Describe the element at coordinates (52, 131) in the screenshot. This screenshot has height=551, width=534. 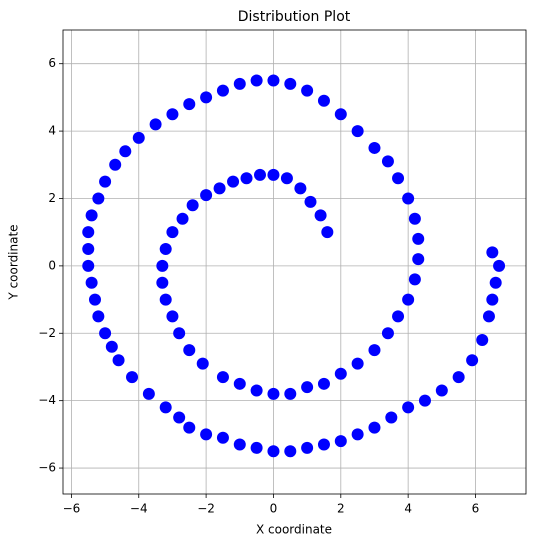
I see `y-tick-label: 4` at that location.